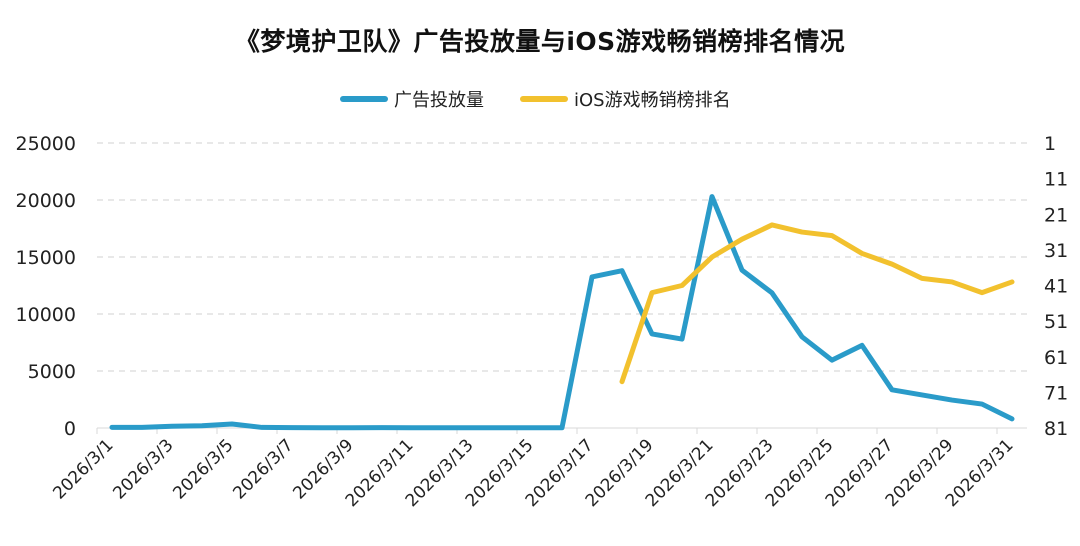 Image resolution: width=1080 pixels, height=546 pixels. I want to click on y-right-tick-label: 51, so click(1056, 322).